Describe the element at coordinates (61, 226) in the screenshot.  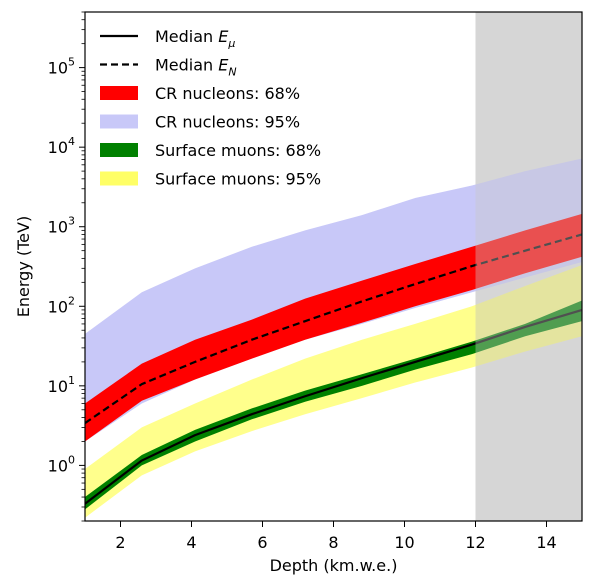
I see `y-tick-label: 10³` at that location.